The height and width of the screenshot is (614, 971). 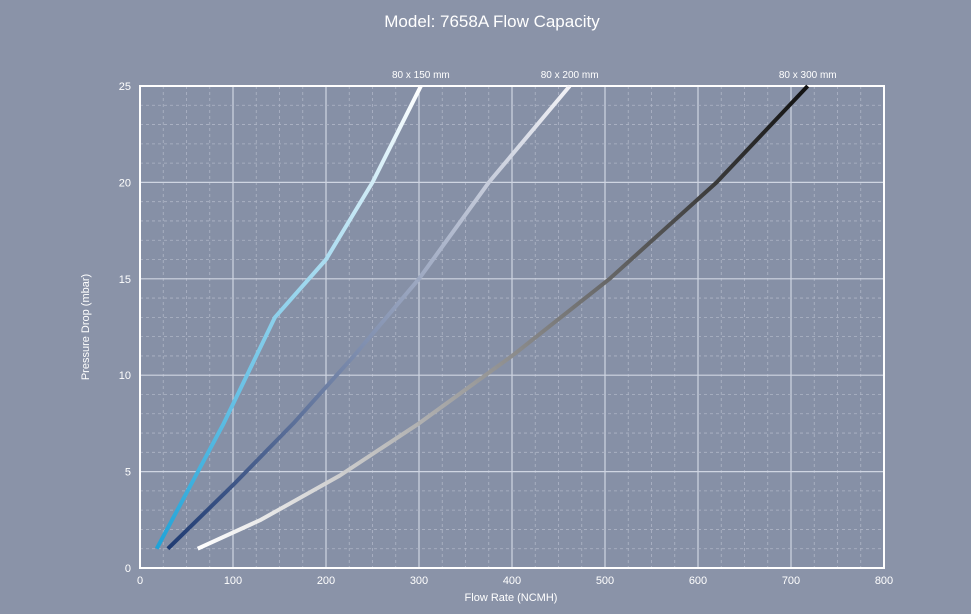 I want to click on x-tick-label: 600, so click(x=698, y=581).